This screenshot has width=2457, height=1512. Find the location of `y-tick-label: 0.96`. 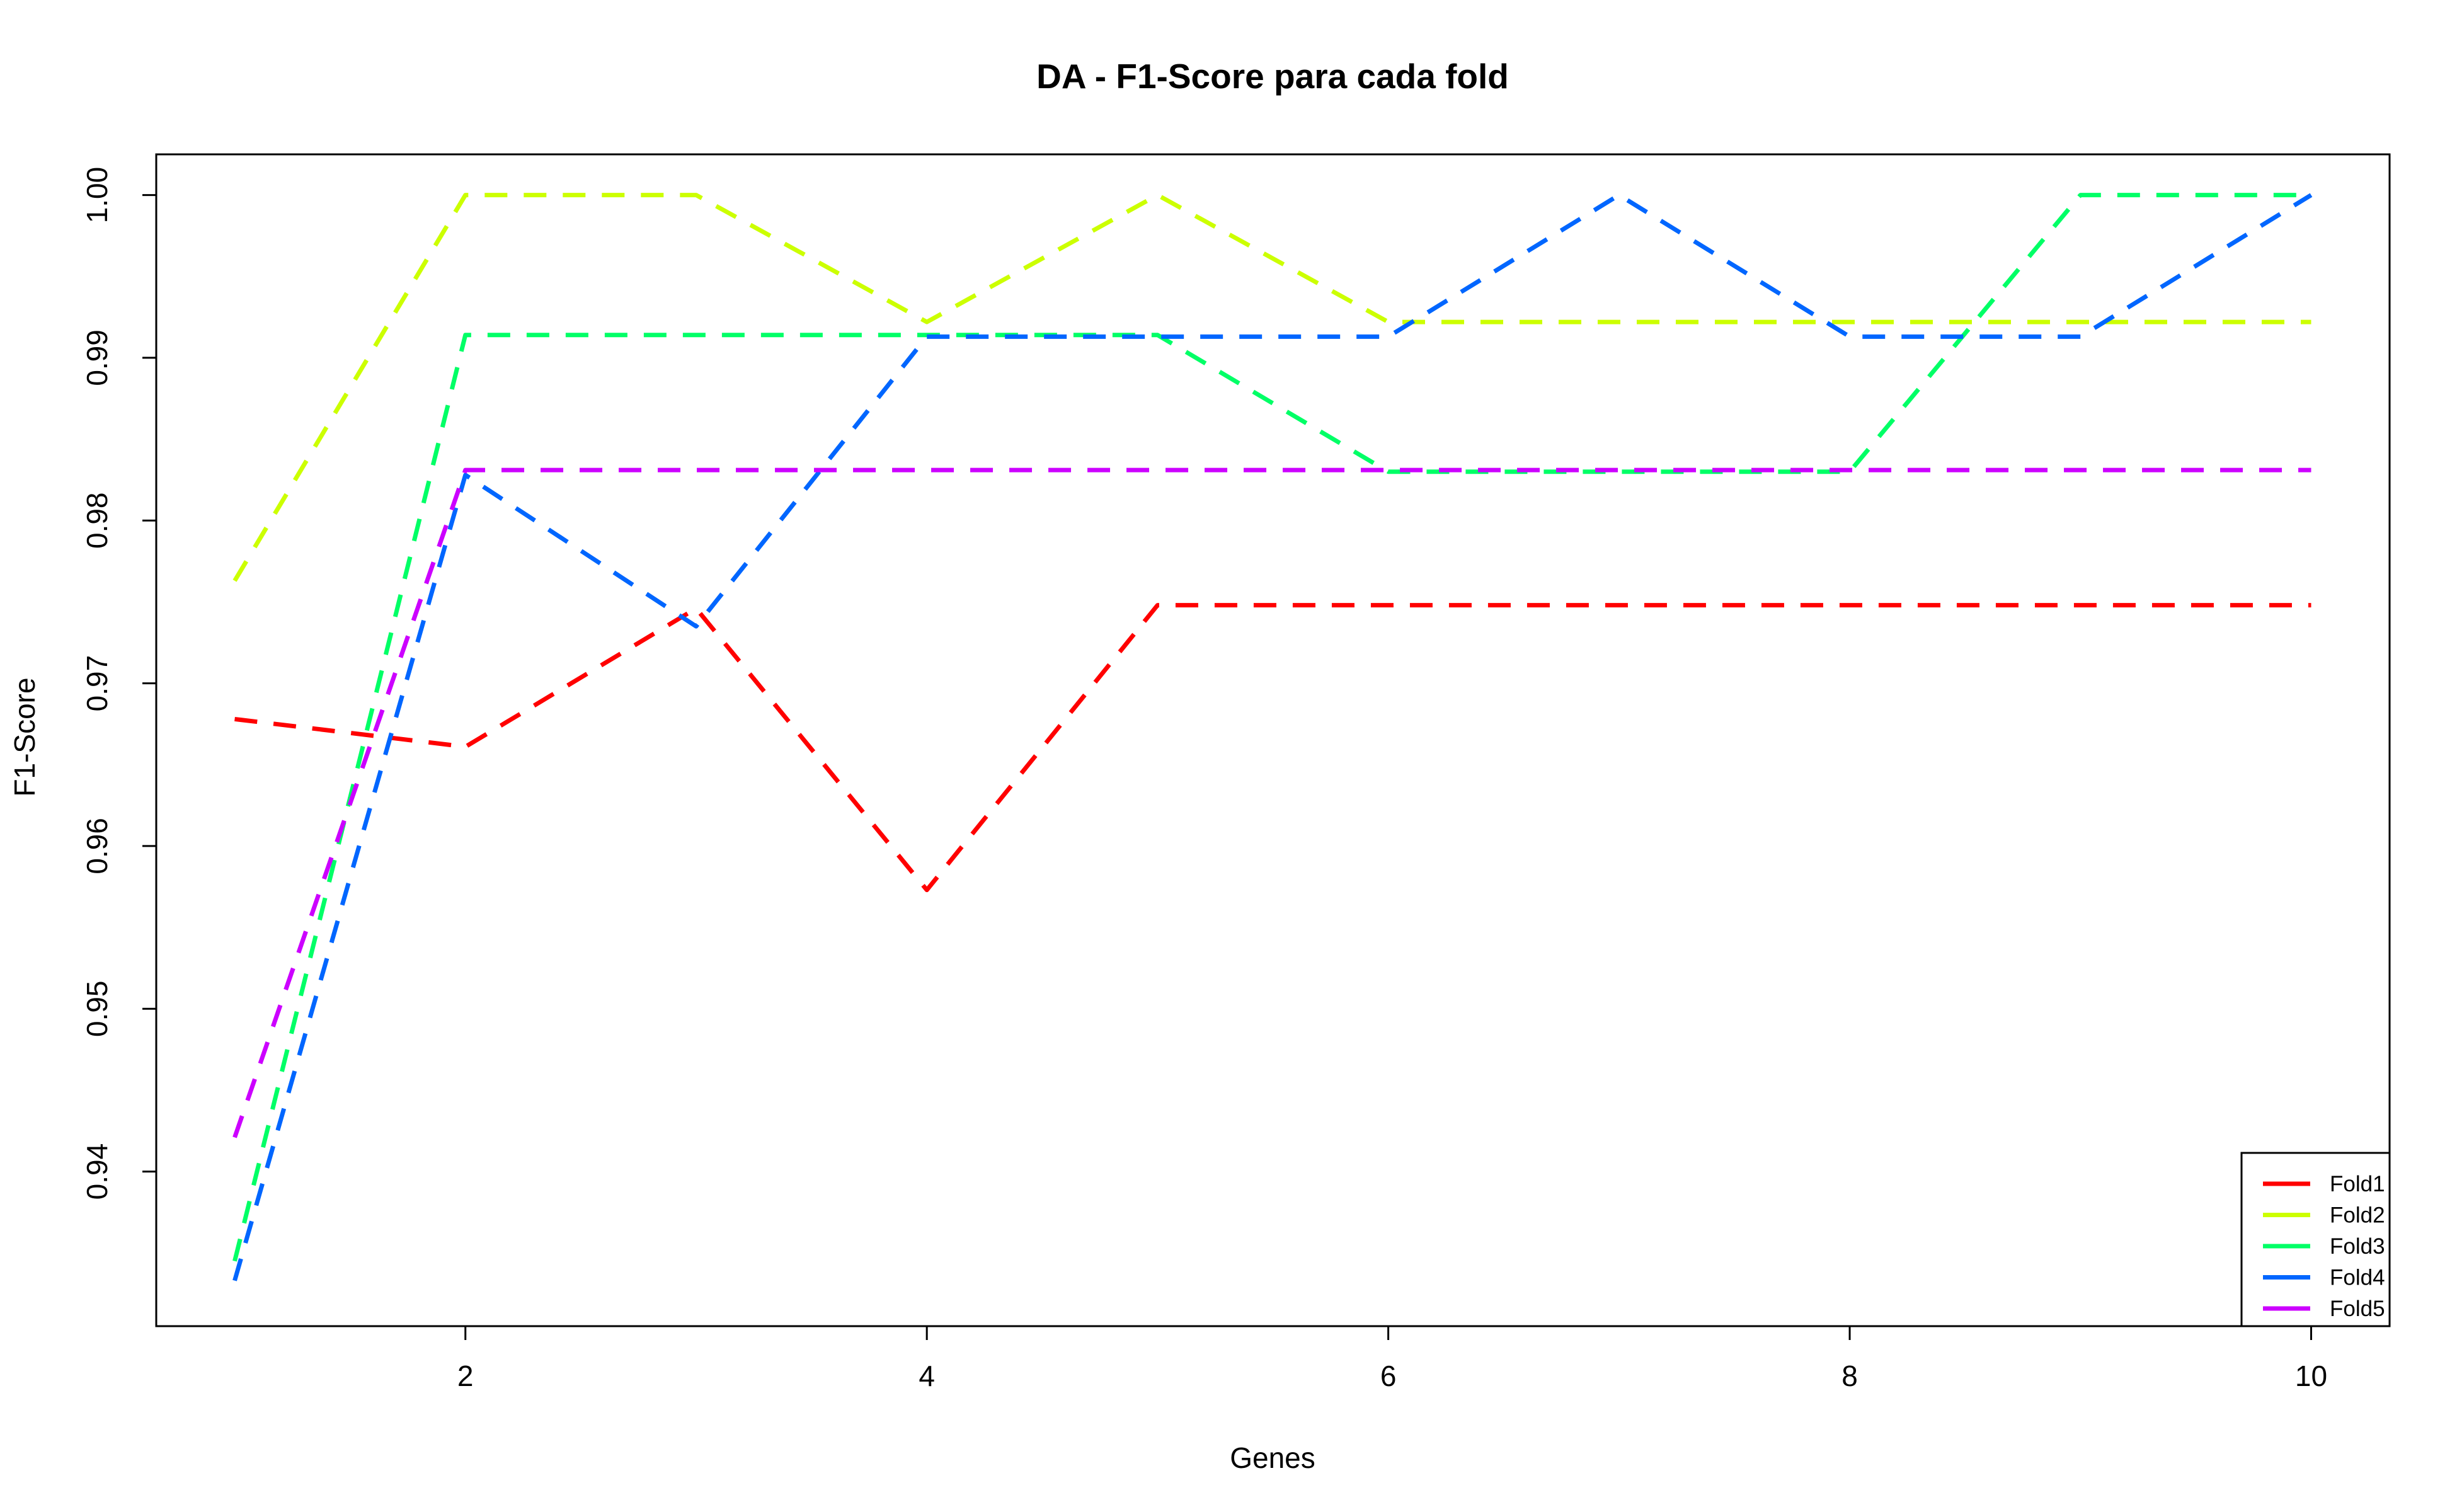

y-tick-label: 0.96 is located at coordinates (97, 846).